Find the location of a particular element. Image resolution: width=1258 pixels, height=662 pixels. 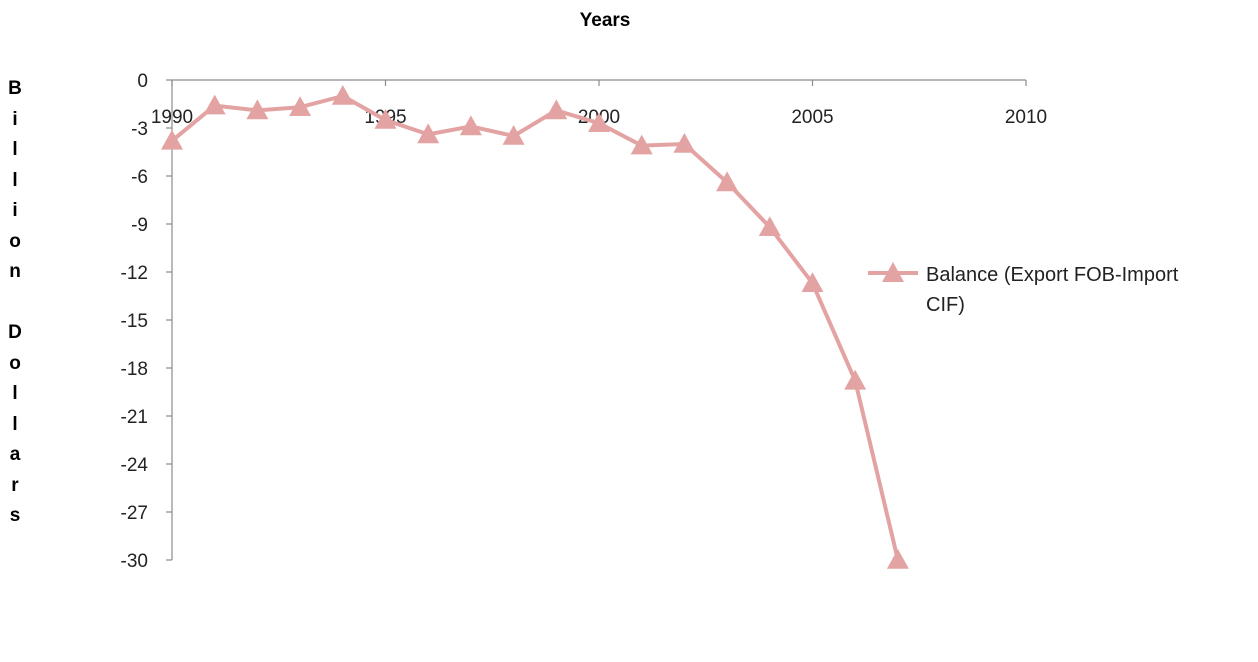

x-tick-label: 2010 is located at coordinates (1026, 117).